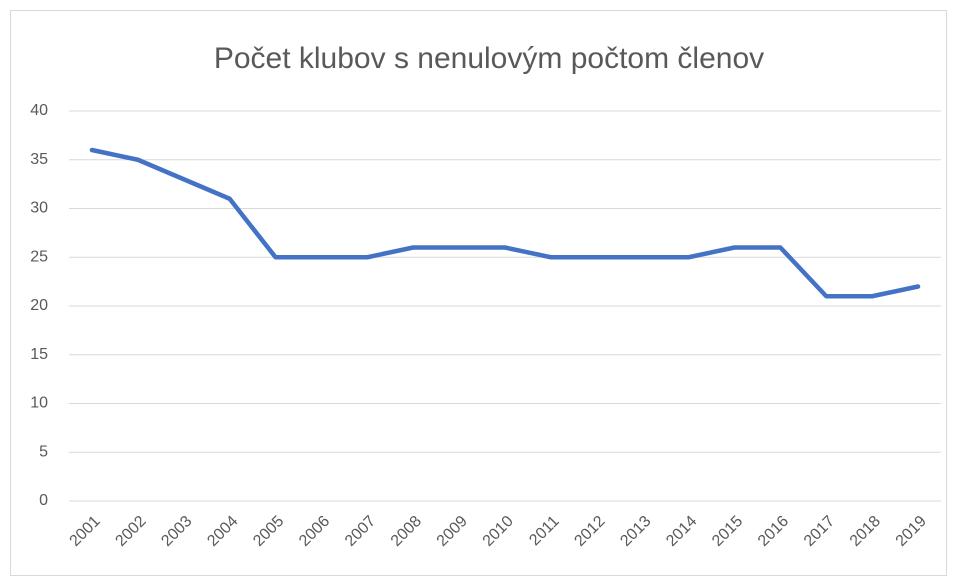 The width and height of the screenshot is (957, 581). Describe the element at coordinates (39, 110) in the screenshot. I see `y-tick-label: 40` at that location.